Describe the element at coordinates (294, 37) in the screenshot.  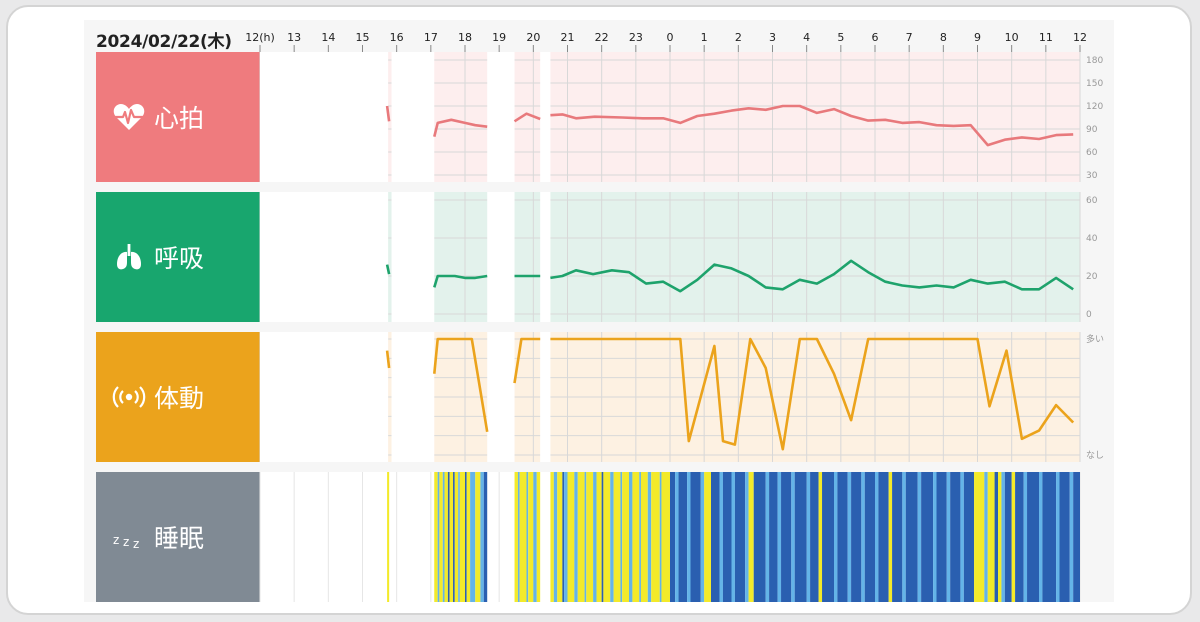
I see `time-tick-label: 13` at that location.